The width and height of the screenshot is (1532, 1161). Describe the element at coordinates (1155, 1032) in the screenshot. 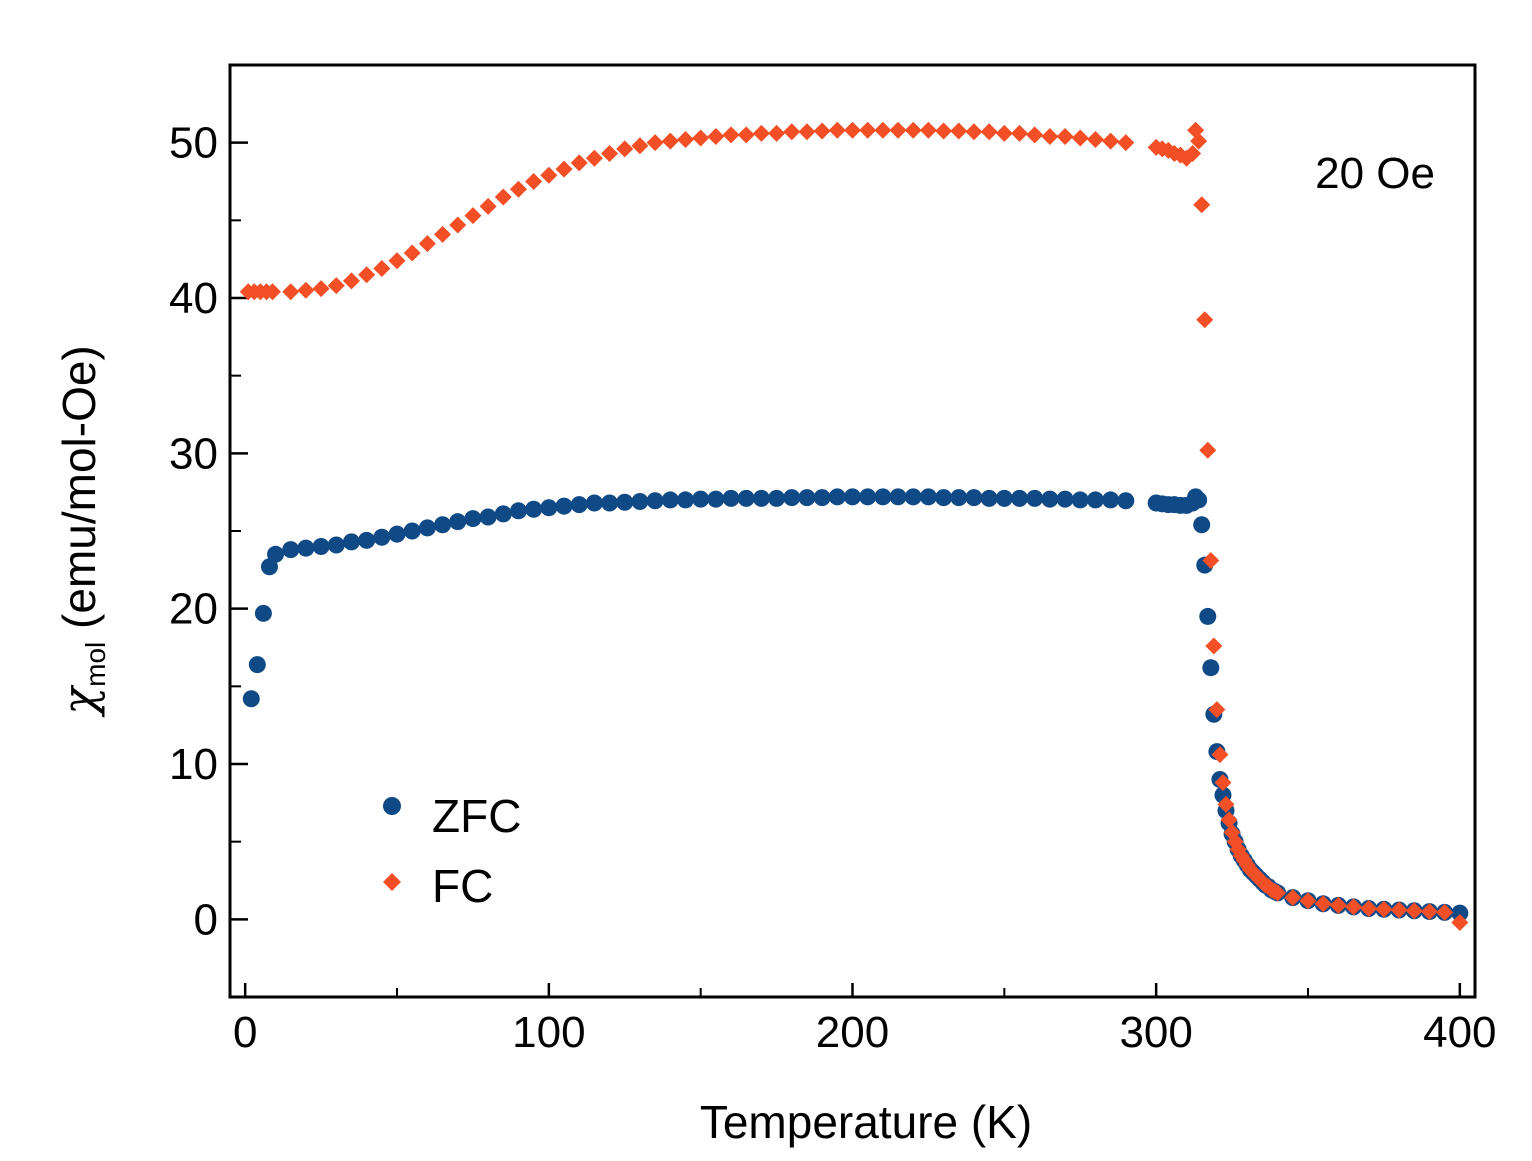

I see `x-tick-label: 300` at that location.